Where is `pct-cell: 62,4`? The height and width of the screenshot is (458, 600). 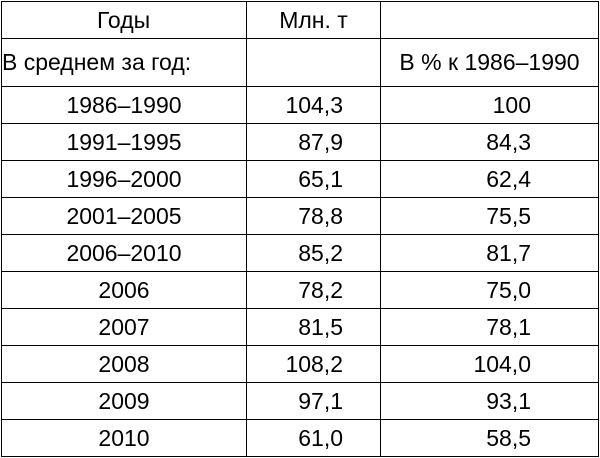 pct-cell: 62,4 is located at coordinates (489, 179).